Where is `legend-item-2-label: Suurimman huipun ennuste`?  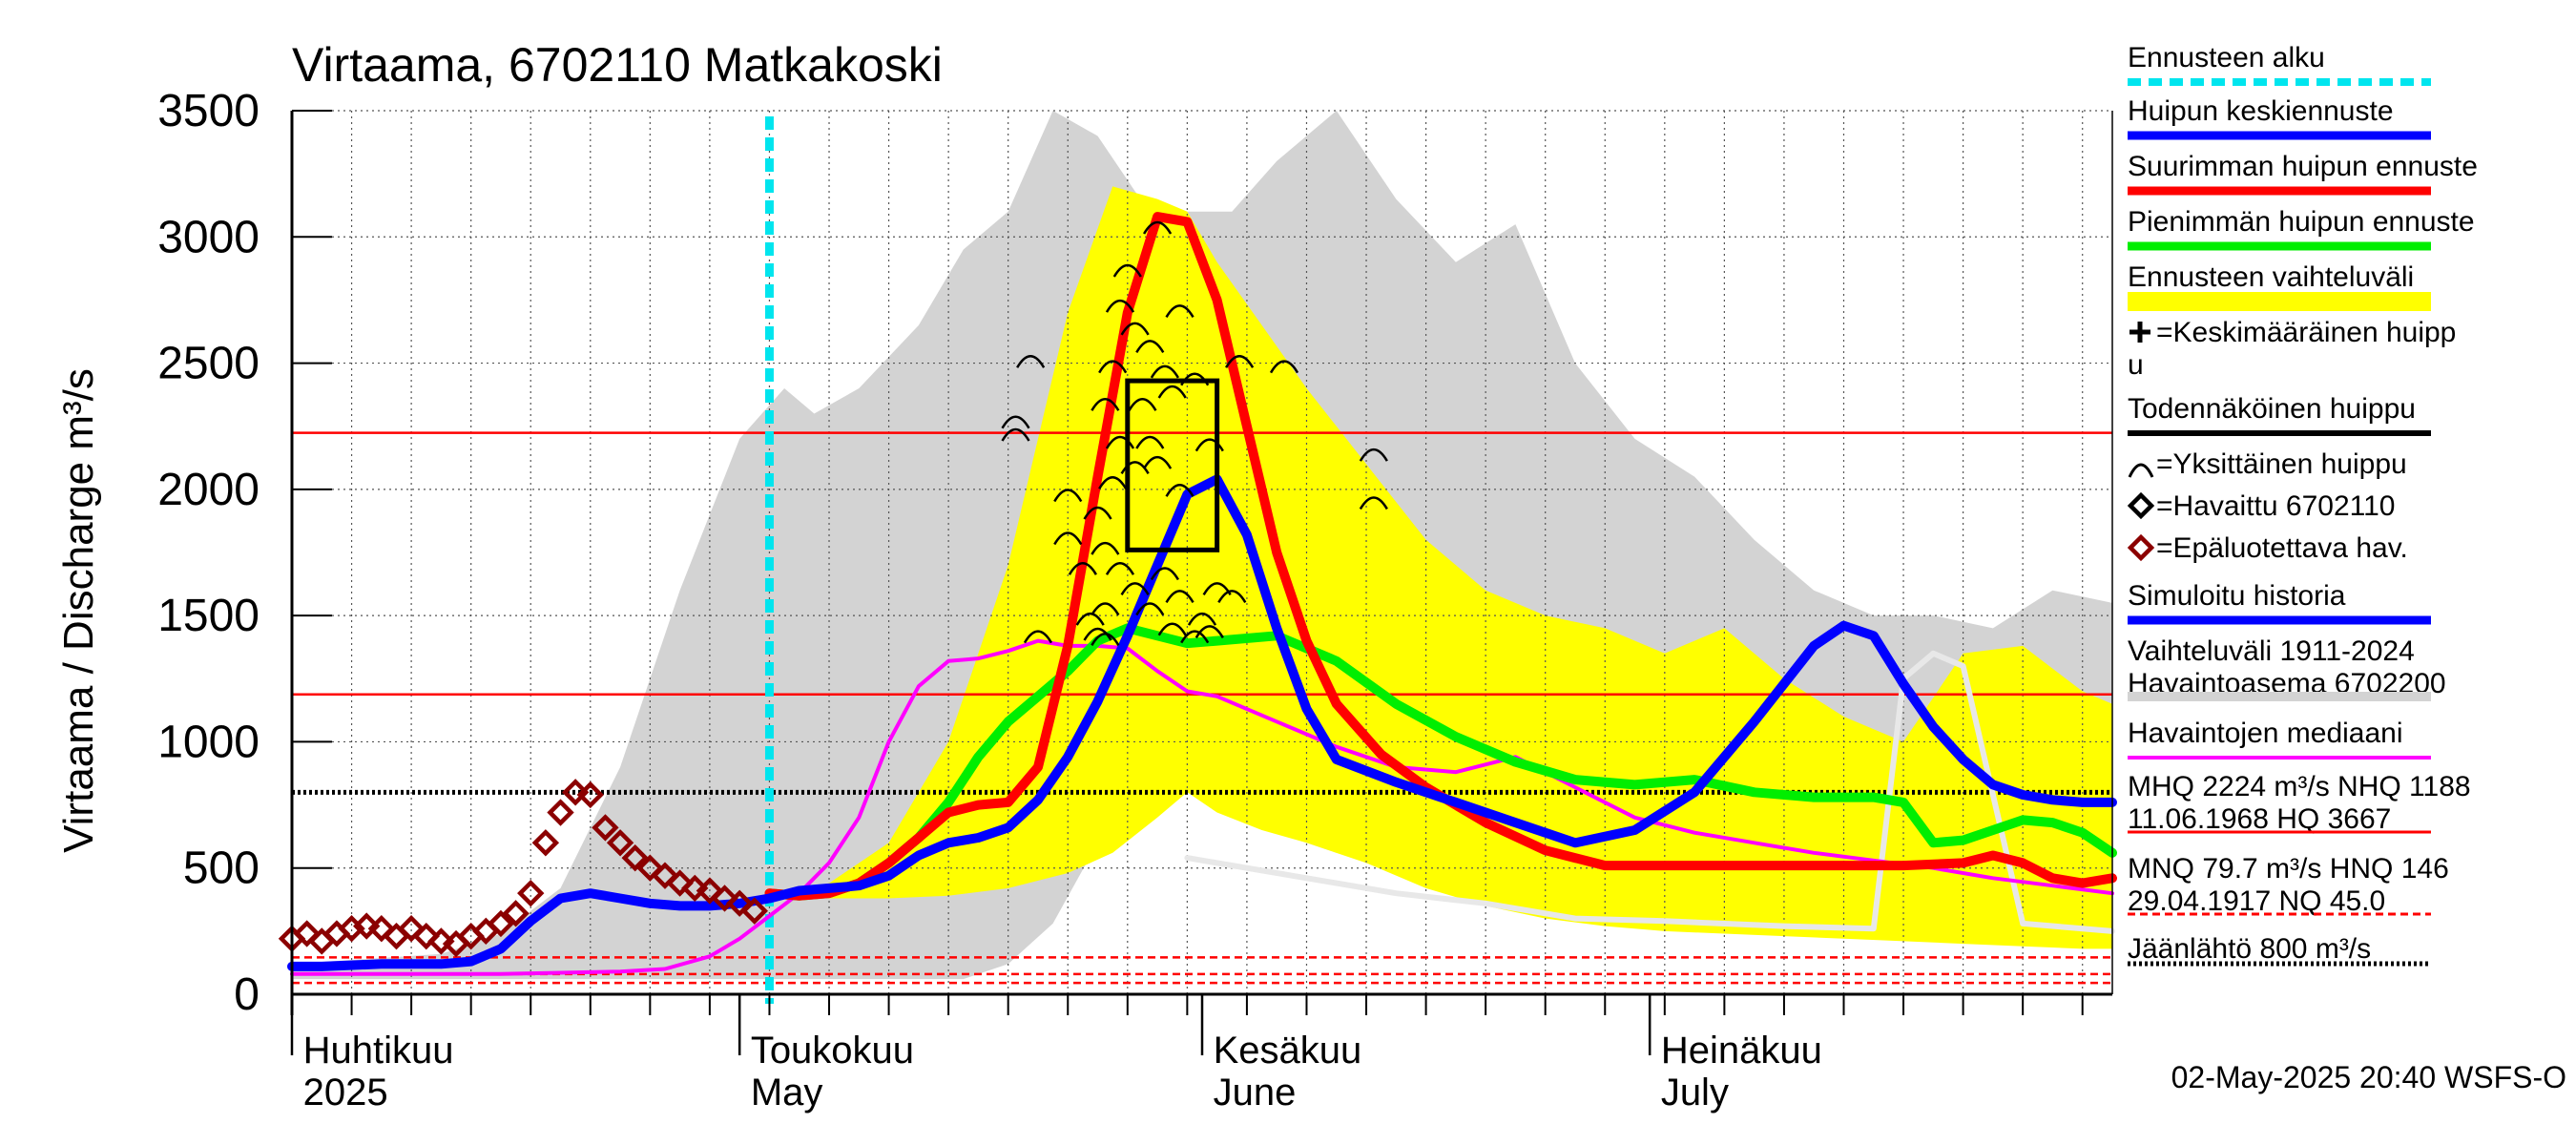 legend-item-2-label: Suurimman huipun ennuste is located at coordinates (2303, 166).